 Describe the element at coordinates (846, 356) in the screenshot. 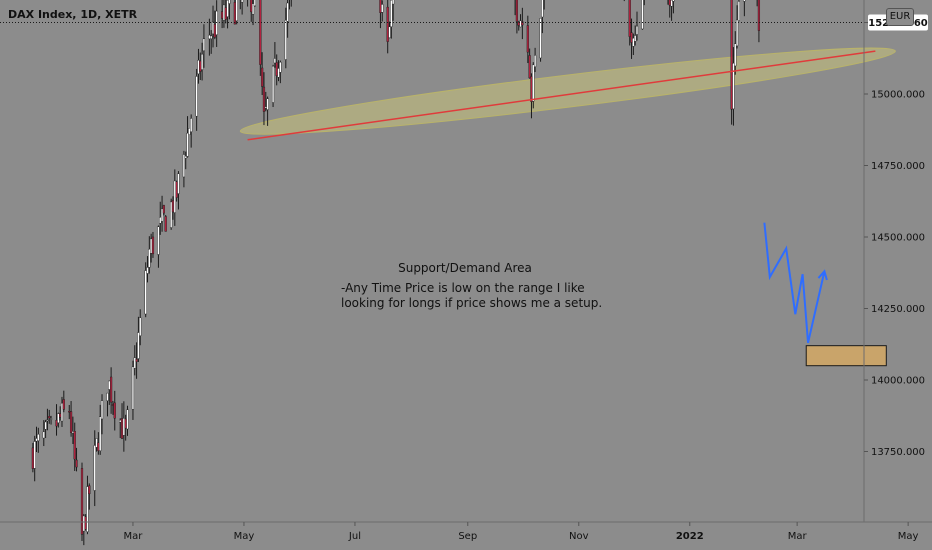

I see `target-zone-box` at that location.